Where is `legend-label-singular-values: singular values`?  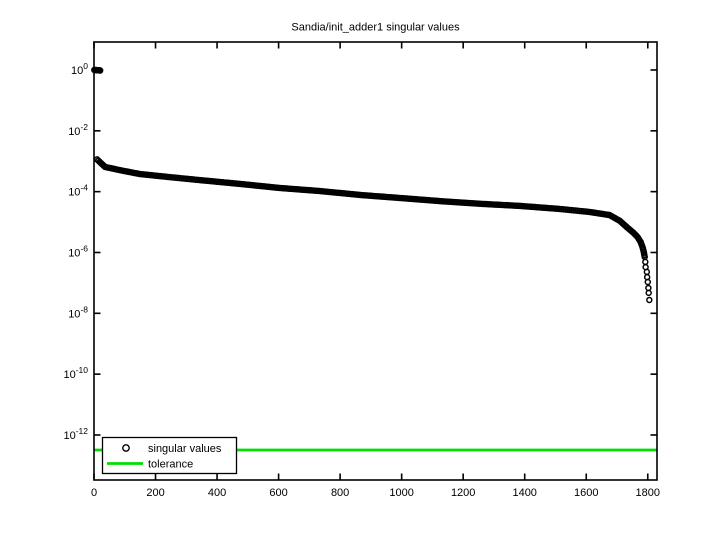
legend-label-singular-values: singular values is located at coordinates (185, 449).